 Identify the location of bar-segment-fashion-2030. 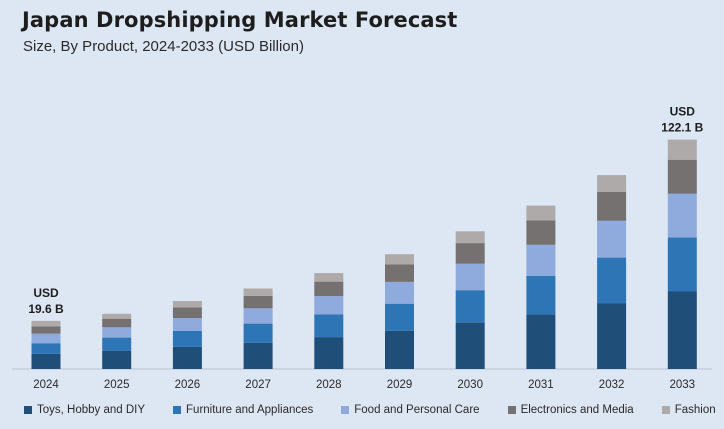
(470, 237).